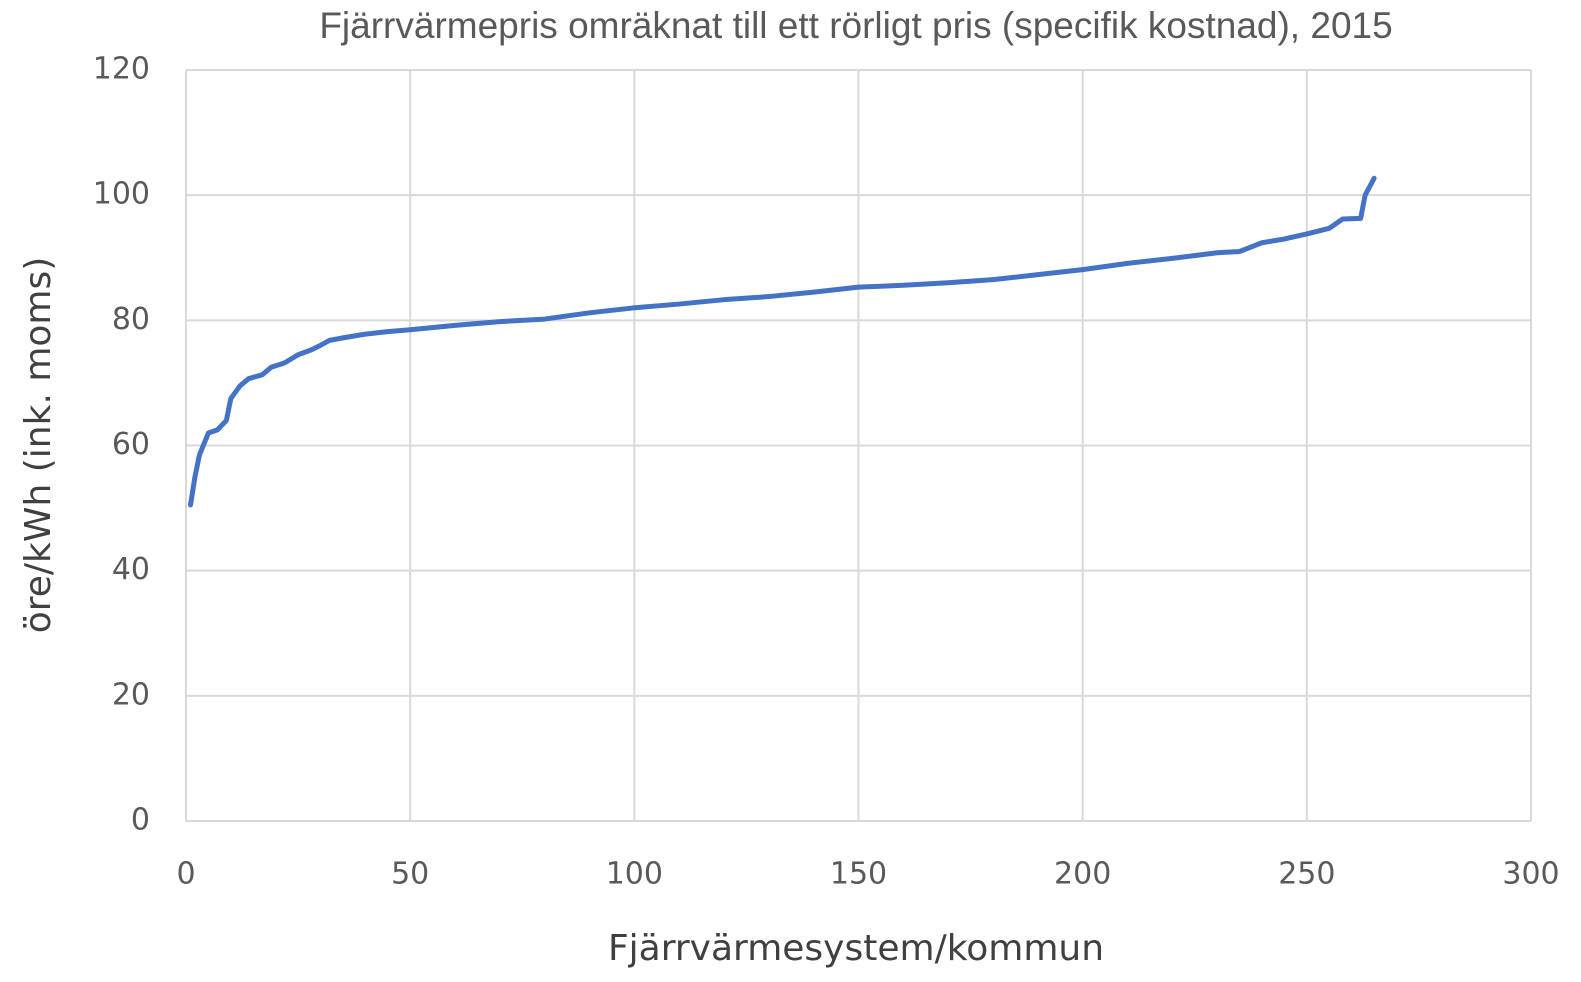 The width and height of the screenshot is (1581, 982). I want to click on y-tick-label: 20, so click(131, 694).